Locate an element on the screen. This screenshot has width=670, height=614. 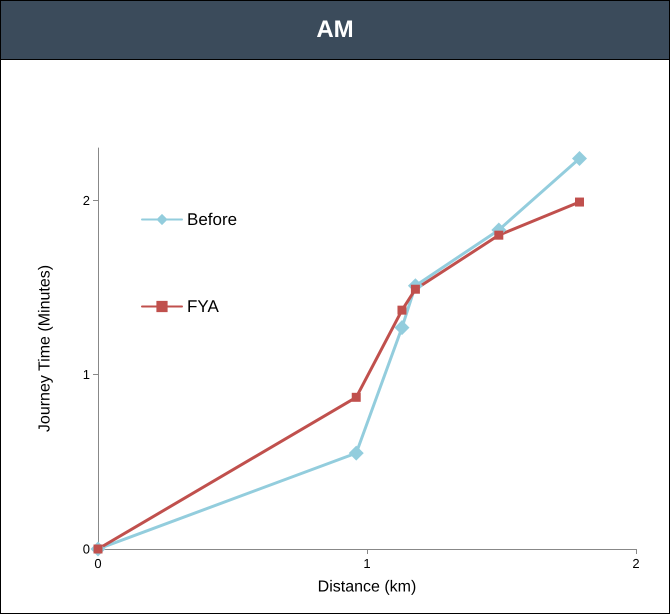
x-axis-title: Distance (km) is located at coordinates (367, 587).